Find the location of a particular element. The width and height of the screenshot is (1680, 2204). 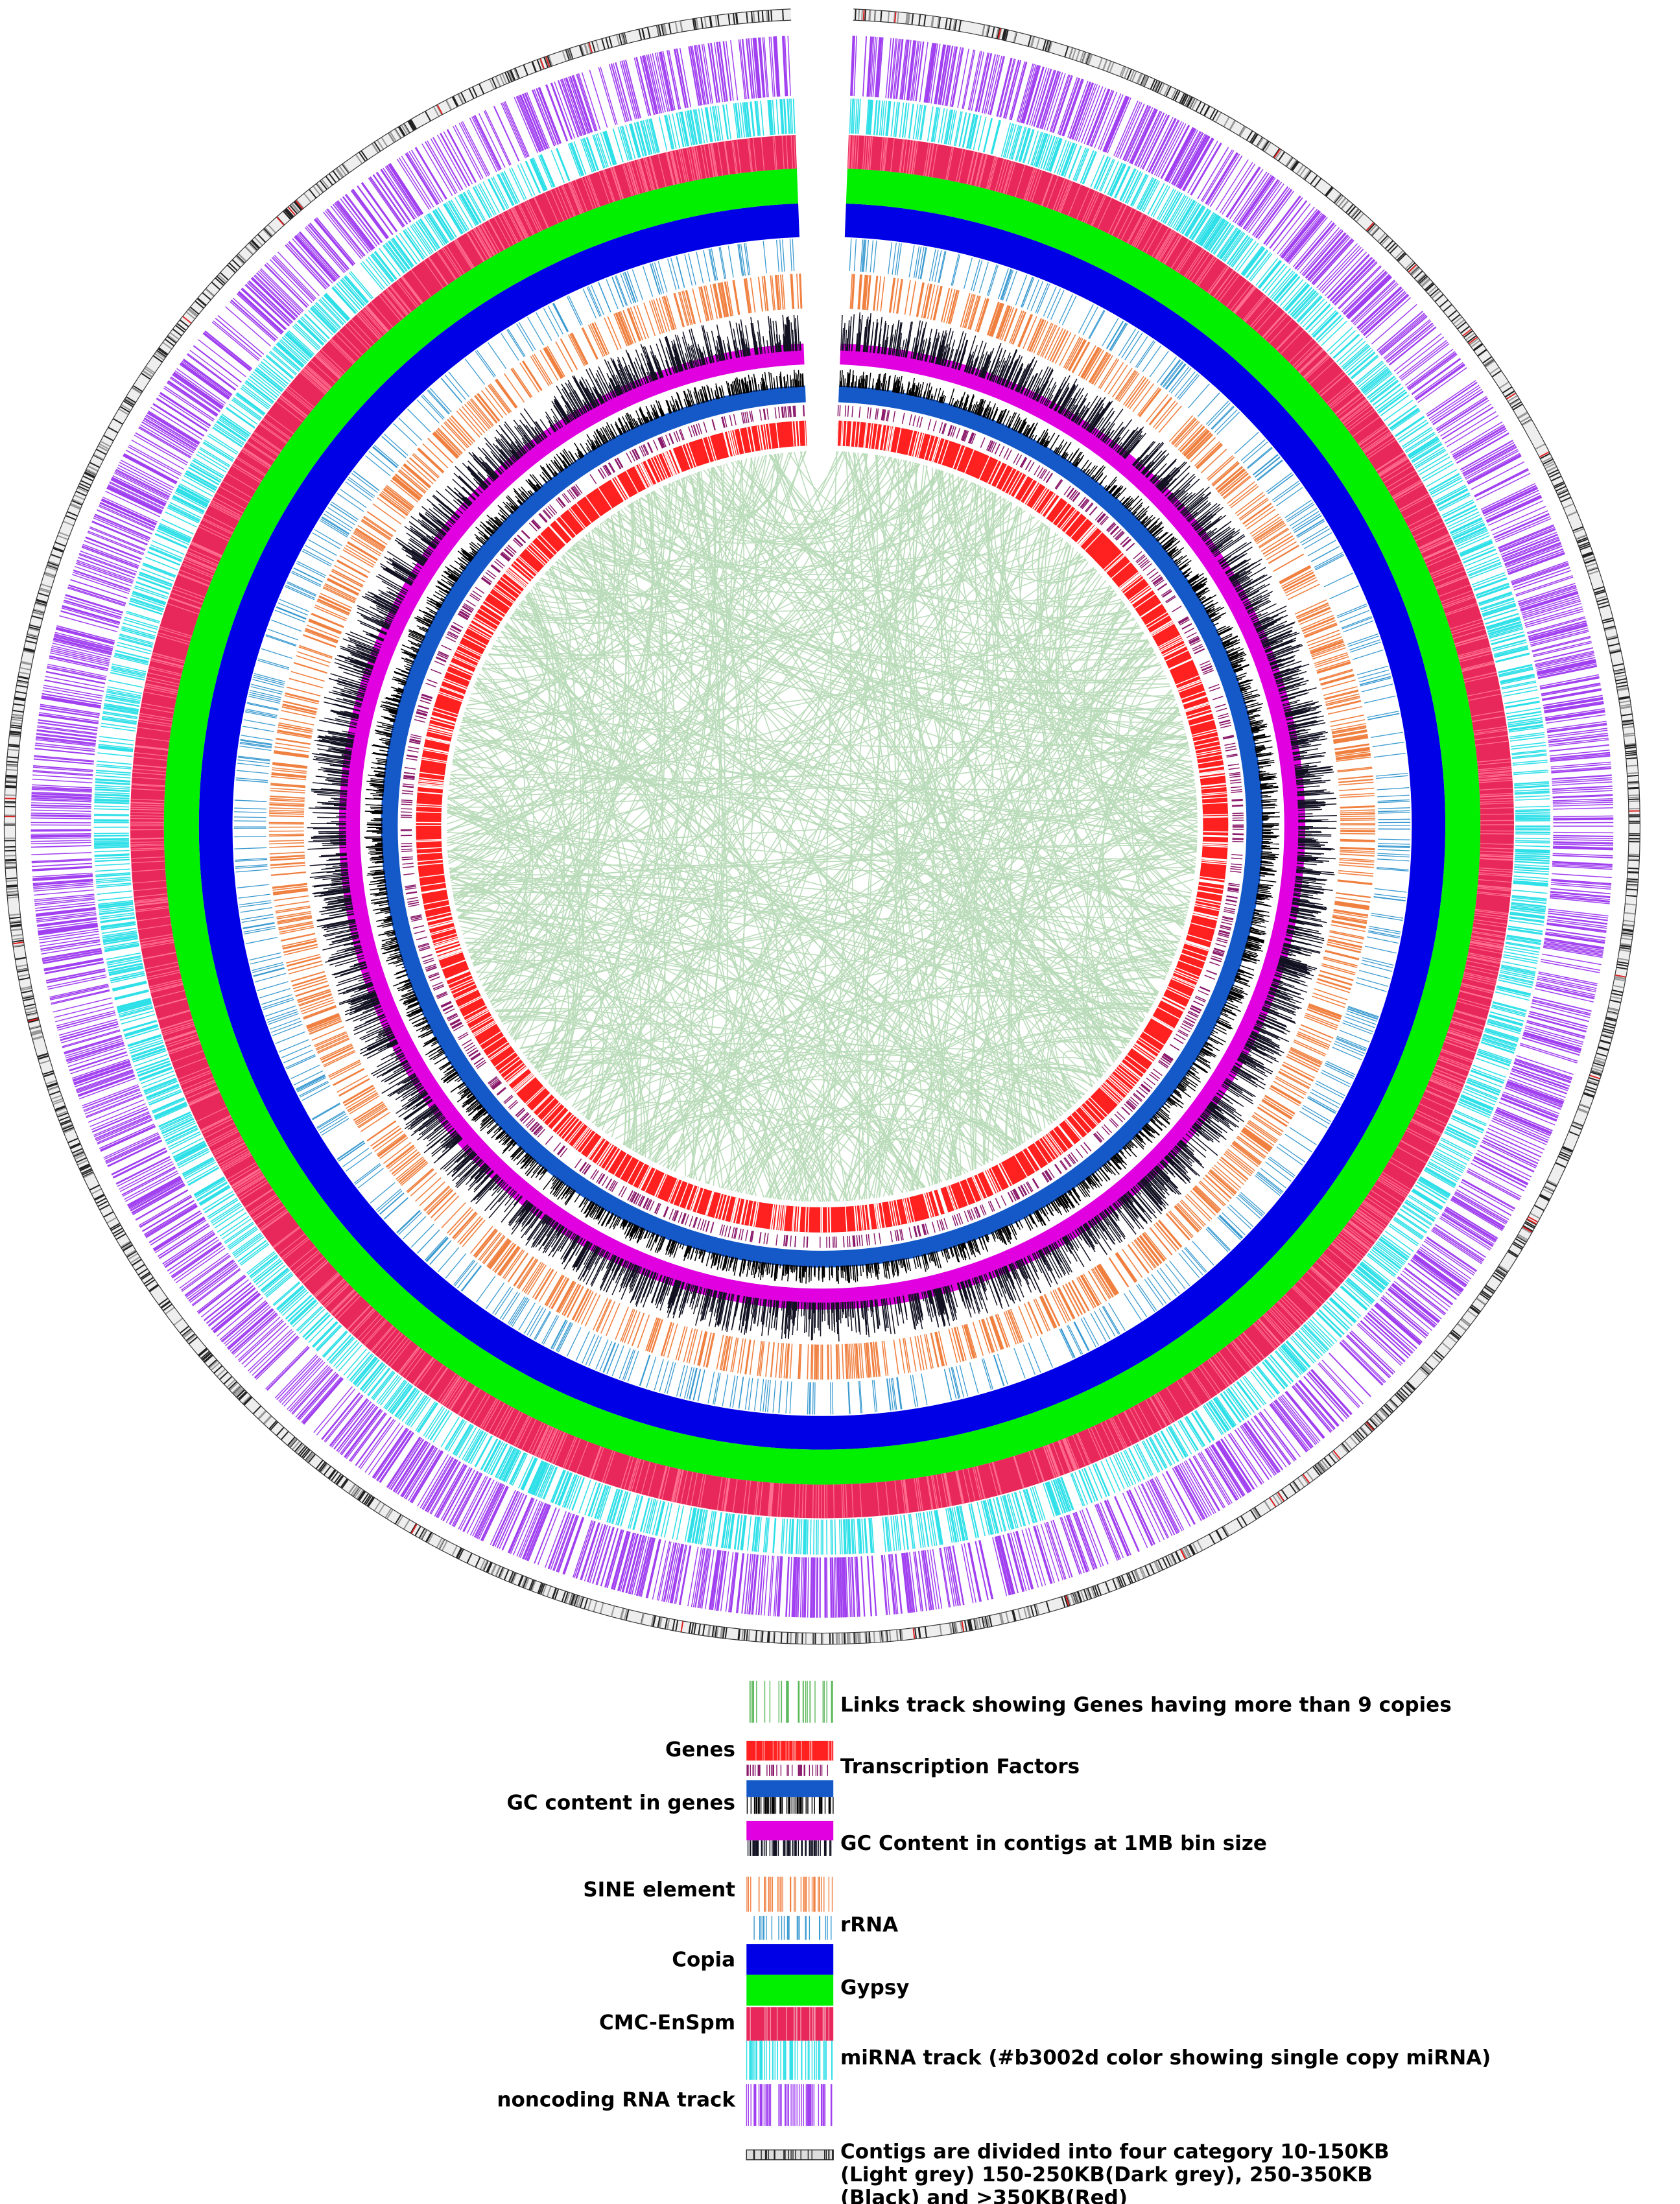

swatch-cmc-lines is located at coordinates (789, 2024).